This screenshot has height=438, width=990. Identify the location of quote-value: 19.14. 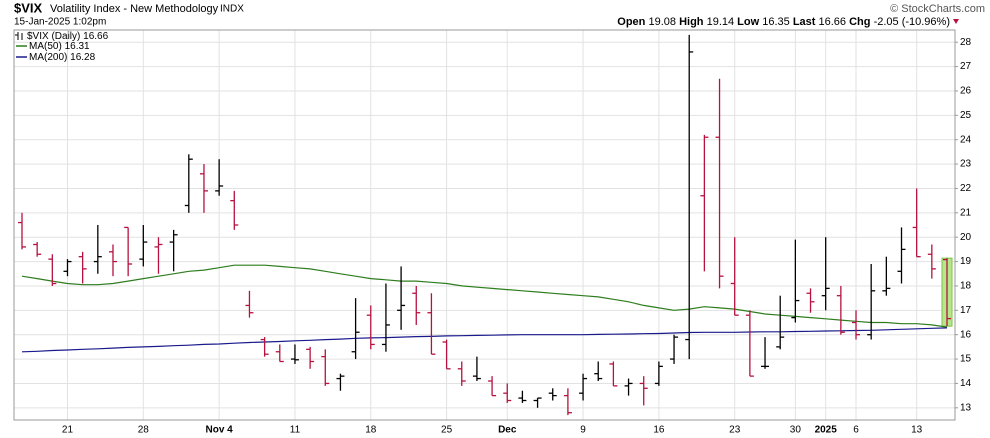
(721, 22).